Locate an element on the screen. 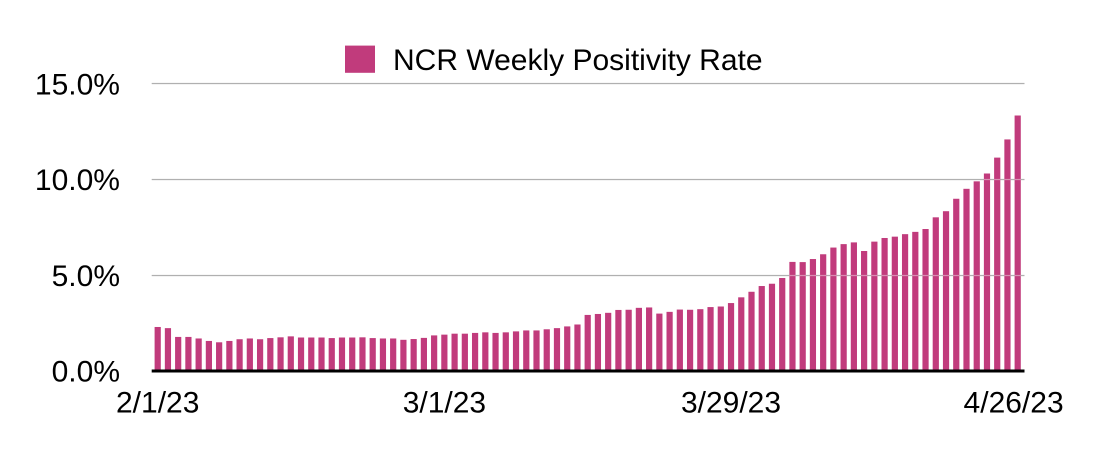 The width and height of the screenshot is (1100, 453). svg-text: 15.0% is located at coordinates (77, 85).